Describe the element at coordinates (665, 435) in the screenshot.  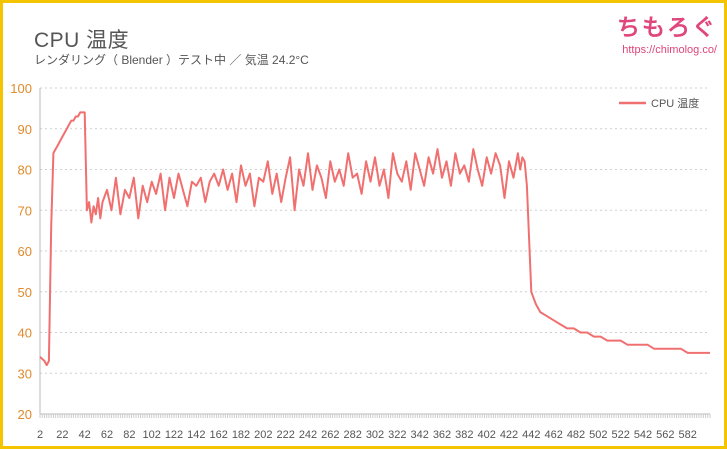
I see `x-tick-label: 562` at that location.